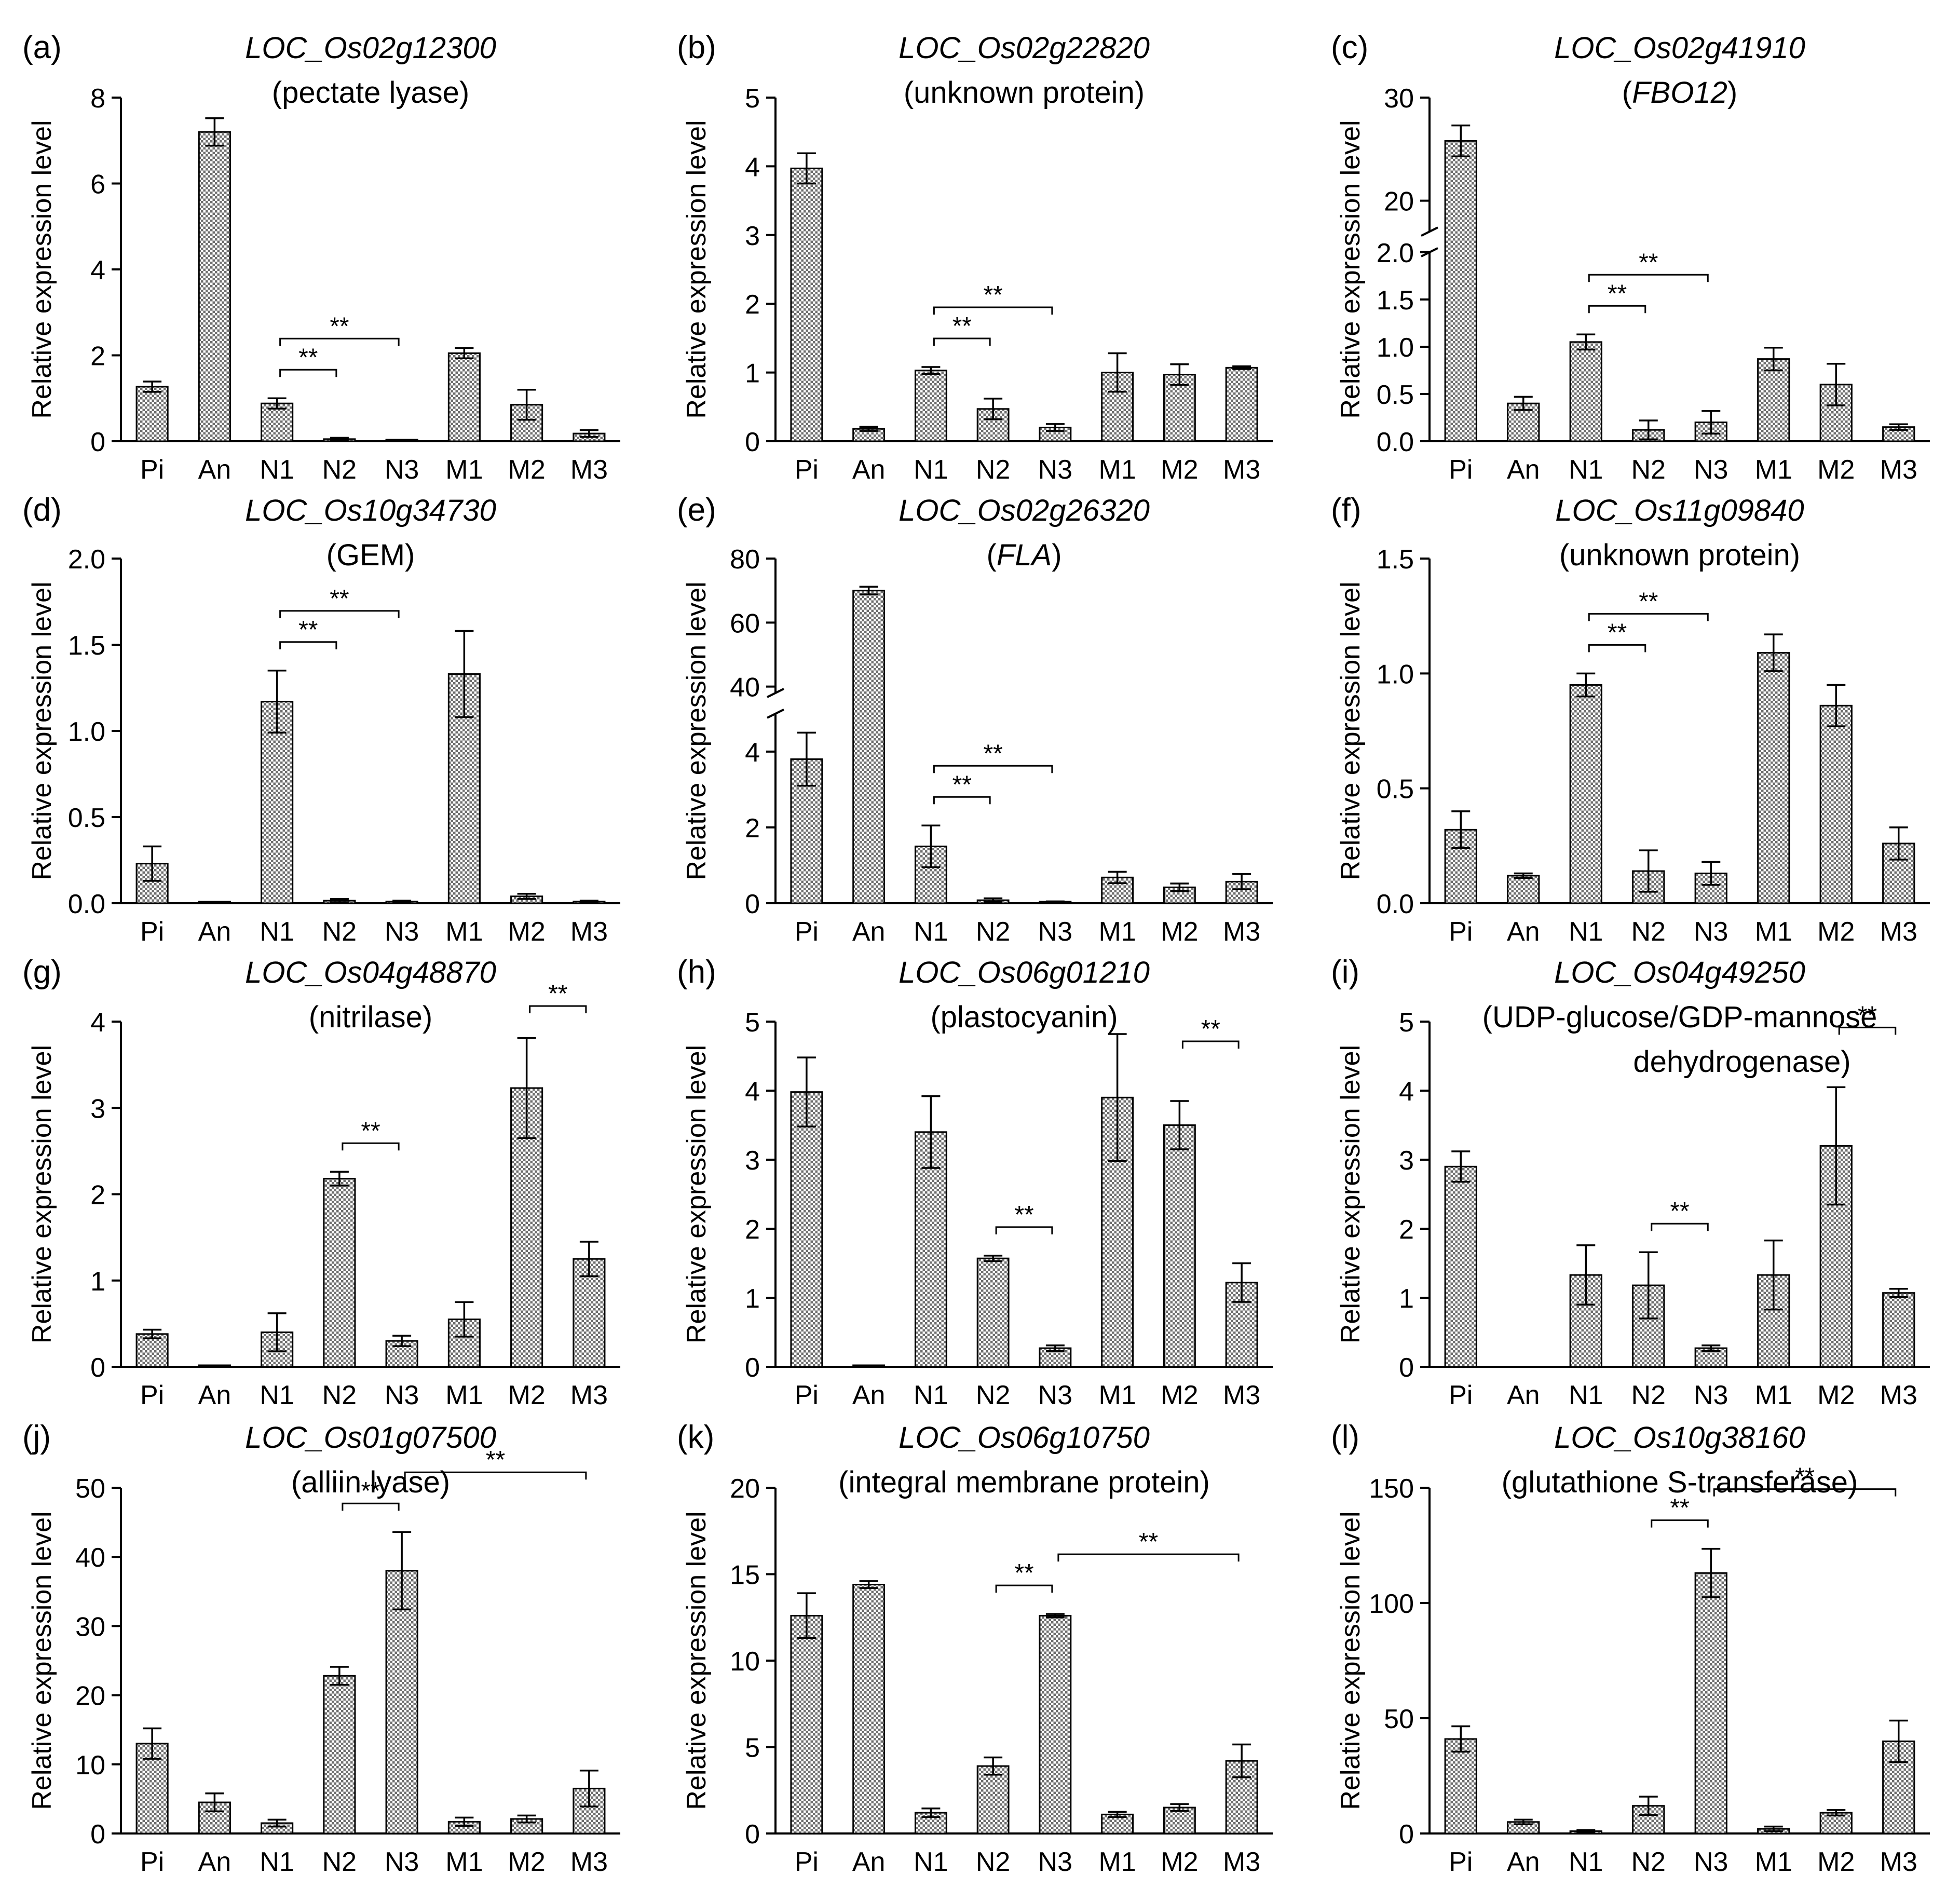 This screenshot has width=1960, height=1902. I want to click on y-tick-label: 1.0, so click(1395, 674).